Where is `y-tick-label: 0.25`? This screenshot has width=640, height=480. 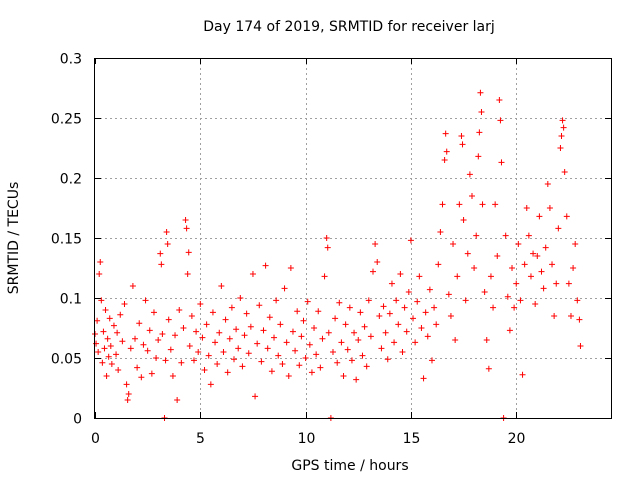
y-tick-label: 0.25 is located at coordinates (66, 120).